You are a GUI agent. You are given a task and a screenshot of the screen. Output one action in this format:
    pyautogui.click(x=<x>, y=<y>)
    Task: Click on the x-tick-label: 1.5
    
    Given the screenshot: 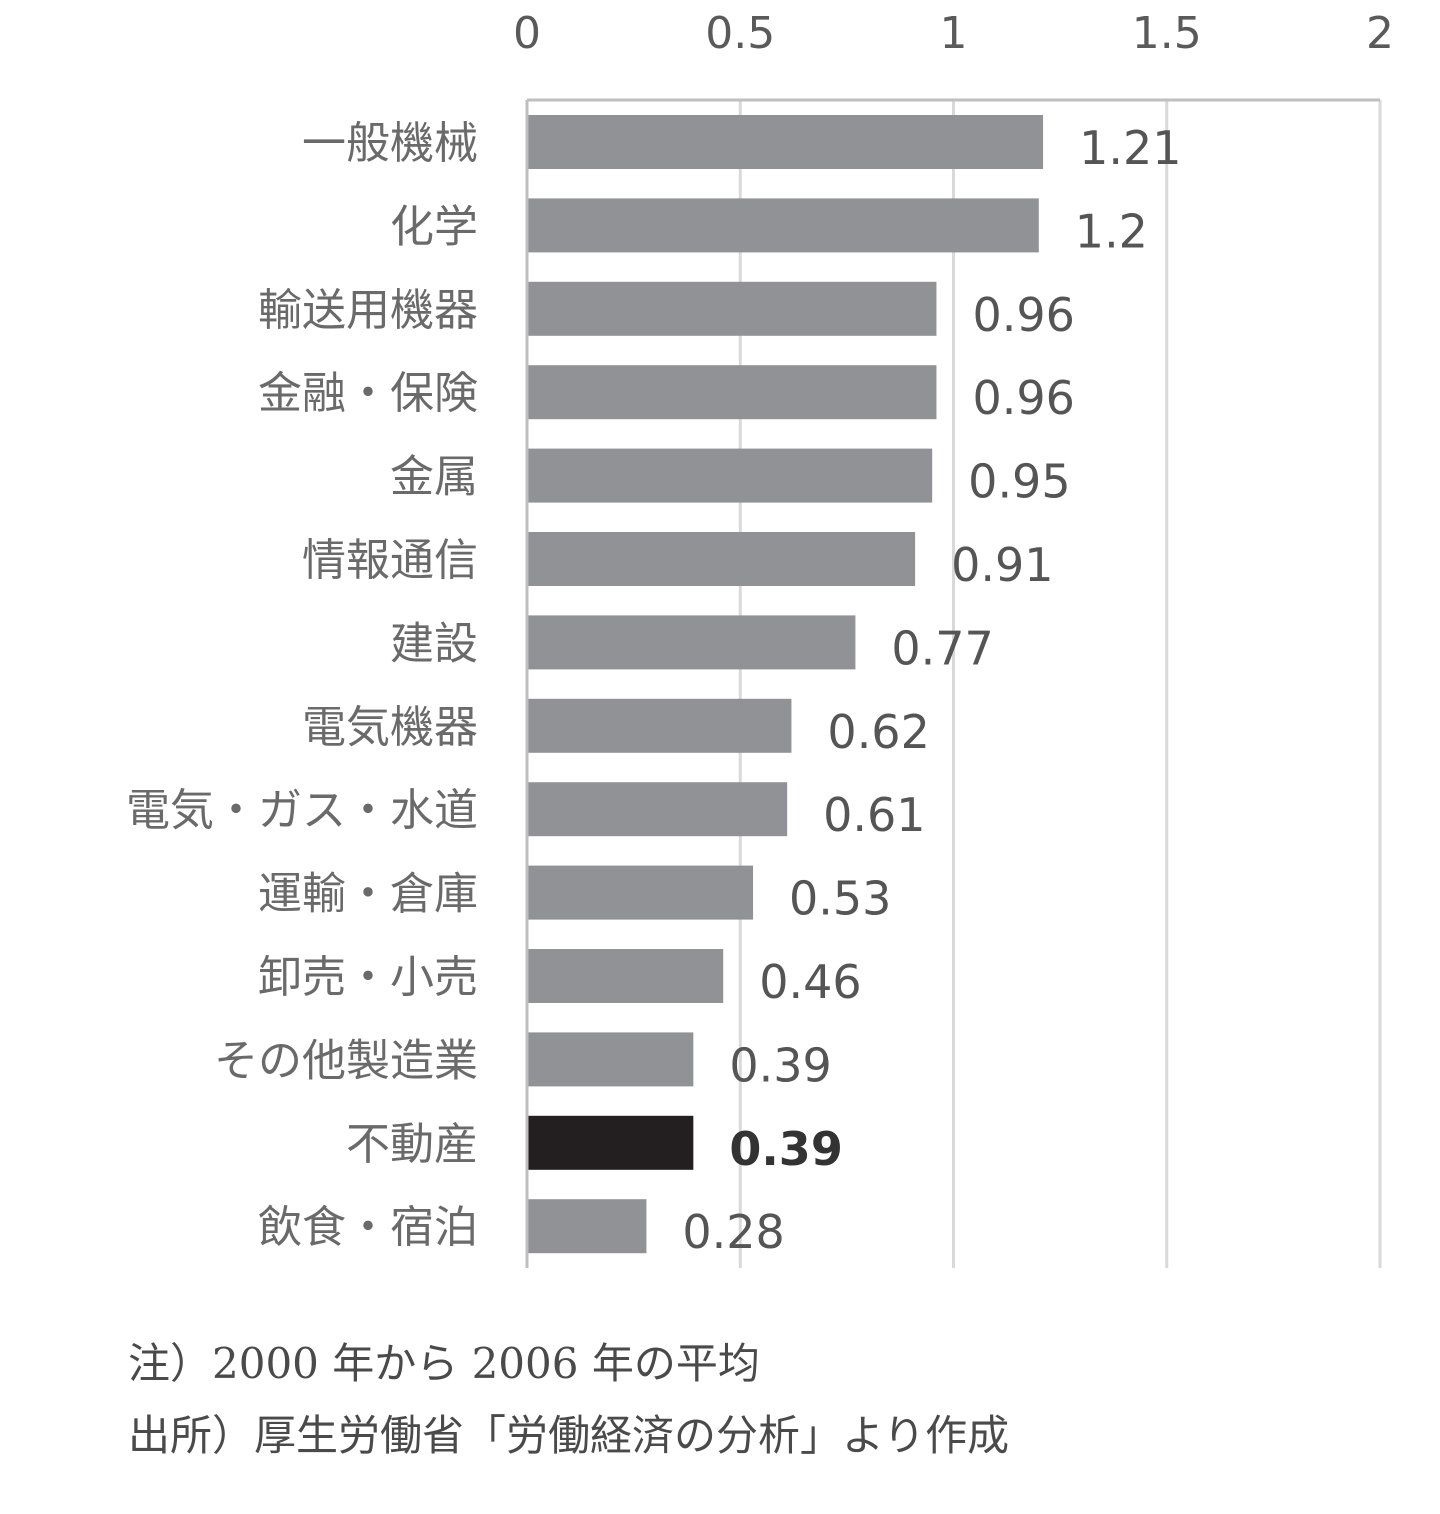 What is the action you would take?
    pyautogui.click(x=1167, y=33)
    